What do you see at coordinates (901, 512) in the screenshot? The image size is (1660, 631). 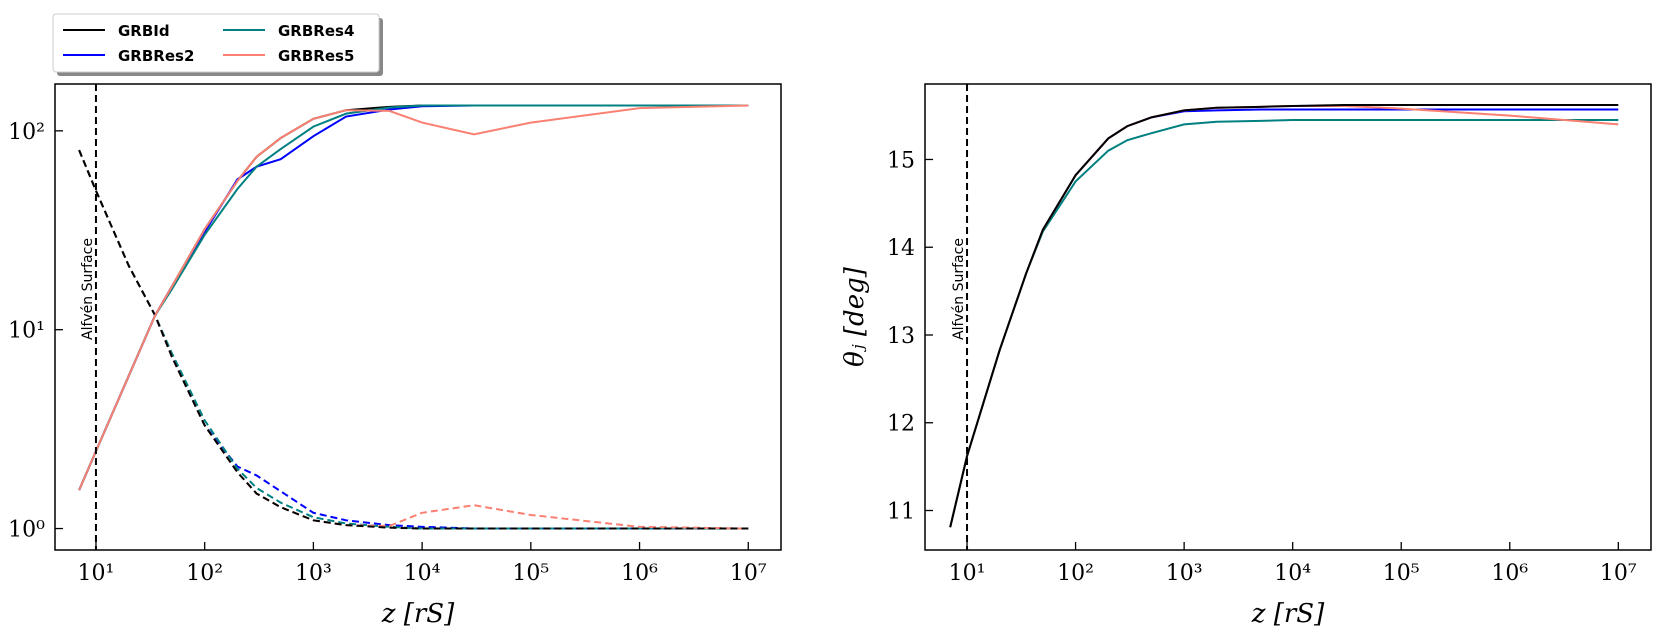 I see `y-tick-label: 11` at bounding box center [901, 512].